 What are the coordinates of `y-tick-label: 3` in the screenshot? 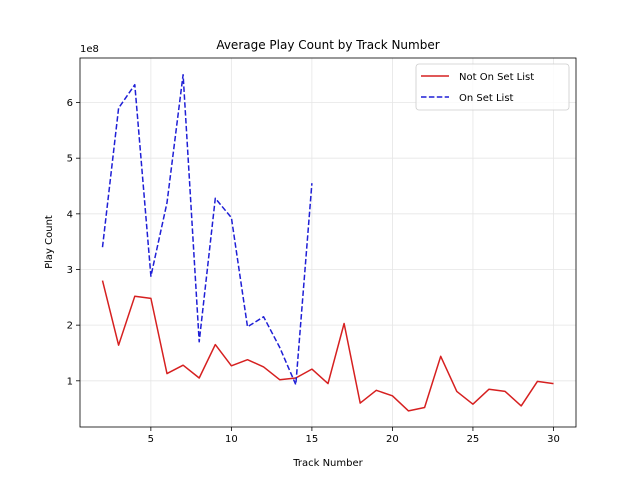 It's located at (70, 270).